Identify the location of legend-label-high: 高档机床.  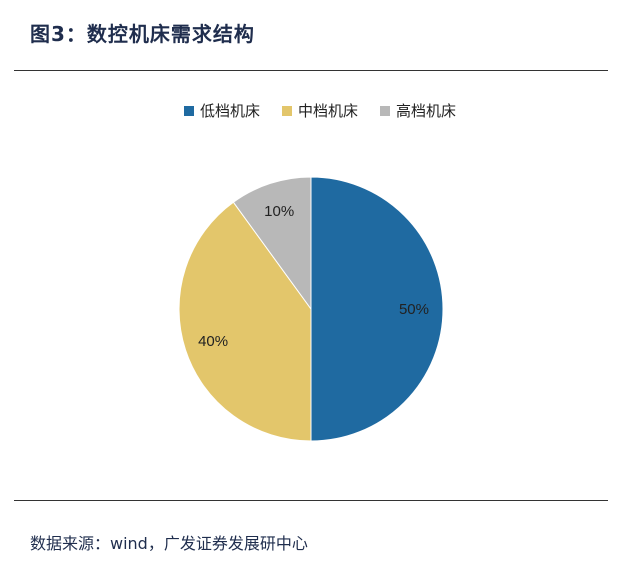
(426, 111).